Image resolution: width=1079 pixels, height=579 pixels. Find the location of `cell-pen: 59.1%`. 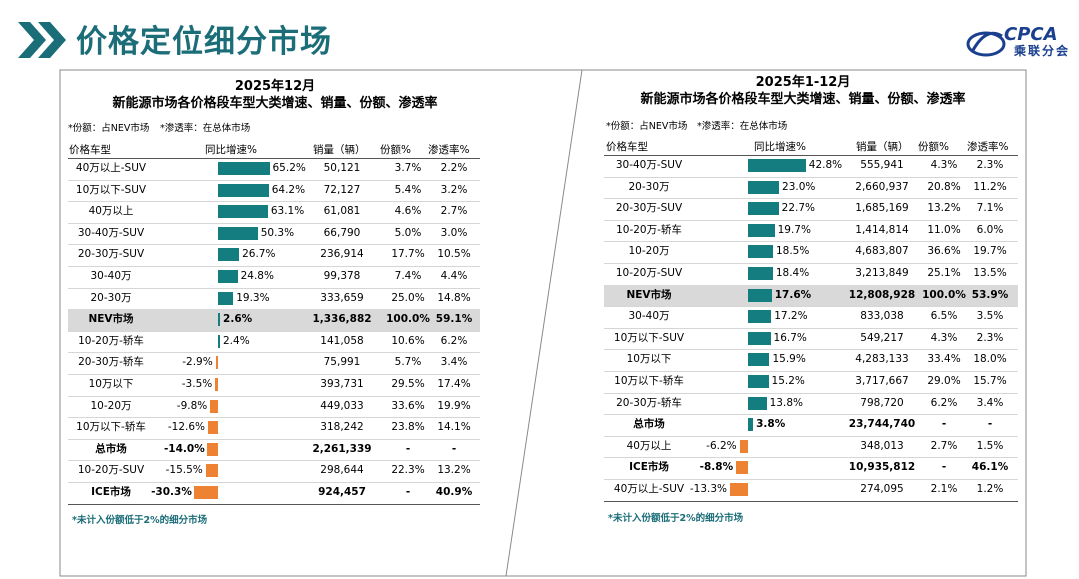

cell-pen: 59.1% is located at coordinates (454, 319).